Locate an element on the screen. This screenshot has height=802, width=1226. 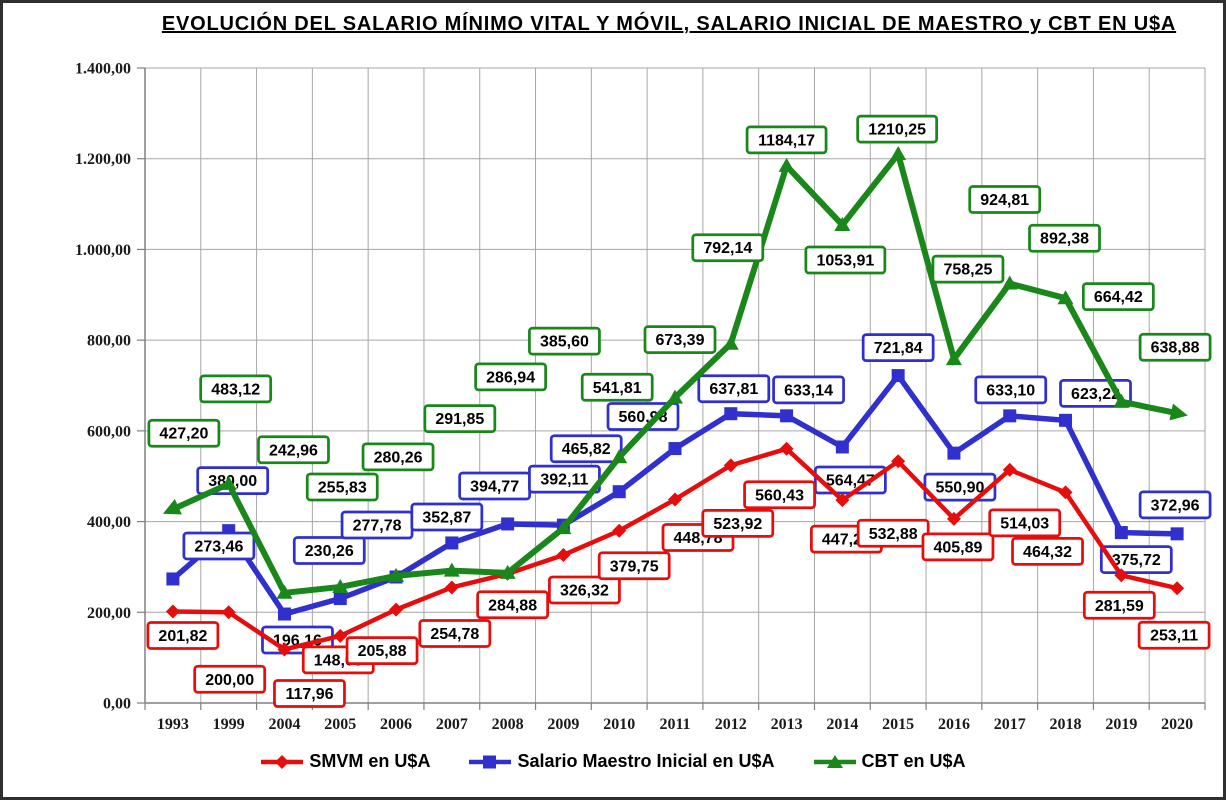
data-label: 758,25 is located at coordinates (968, 269).